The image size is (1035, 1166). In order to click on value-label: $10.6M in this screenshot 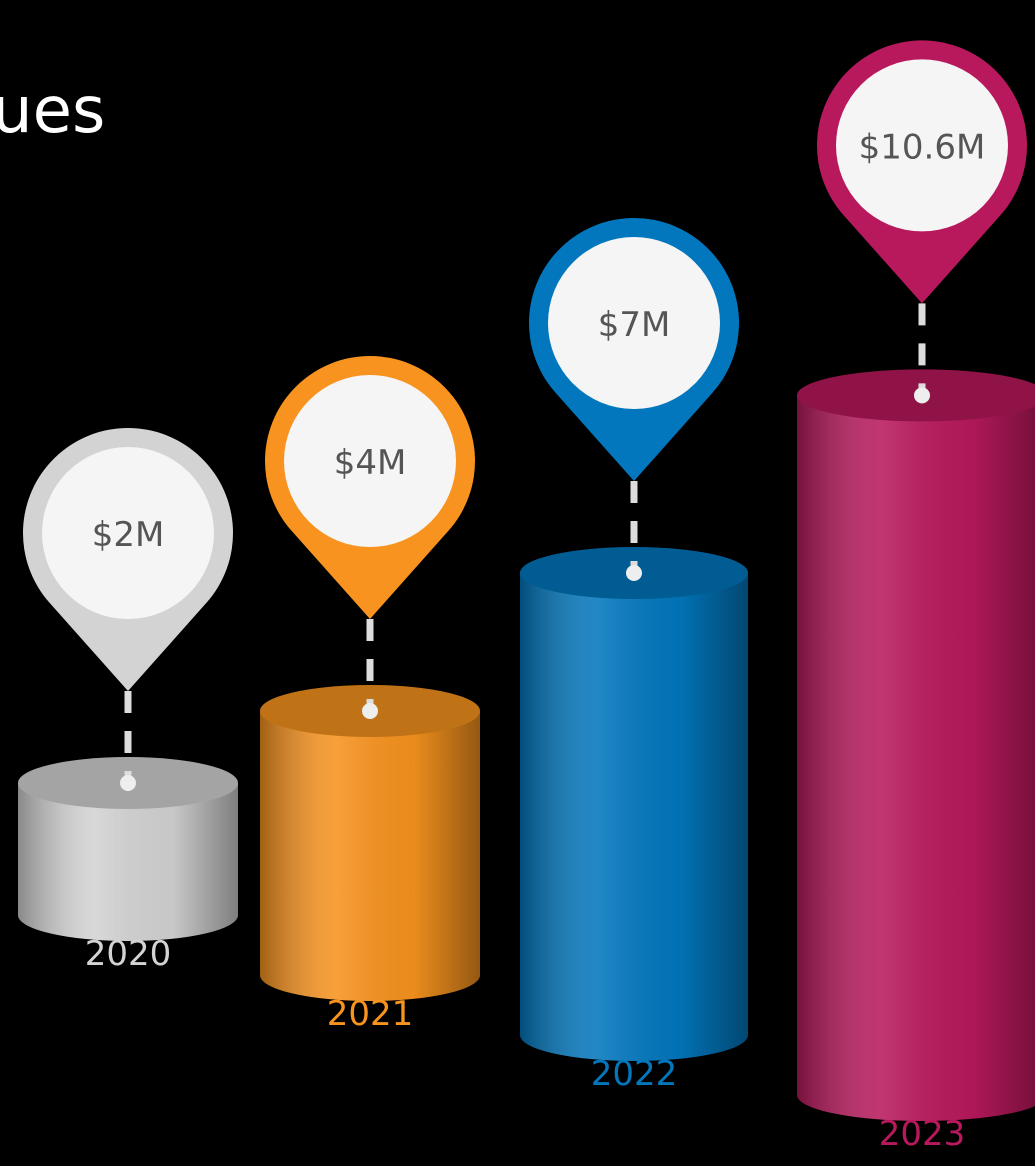, I will do `click(922, 147)`.